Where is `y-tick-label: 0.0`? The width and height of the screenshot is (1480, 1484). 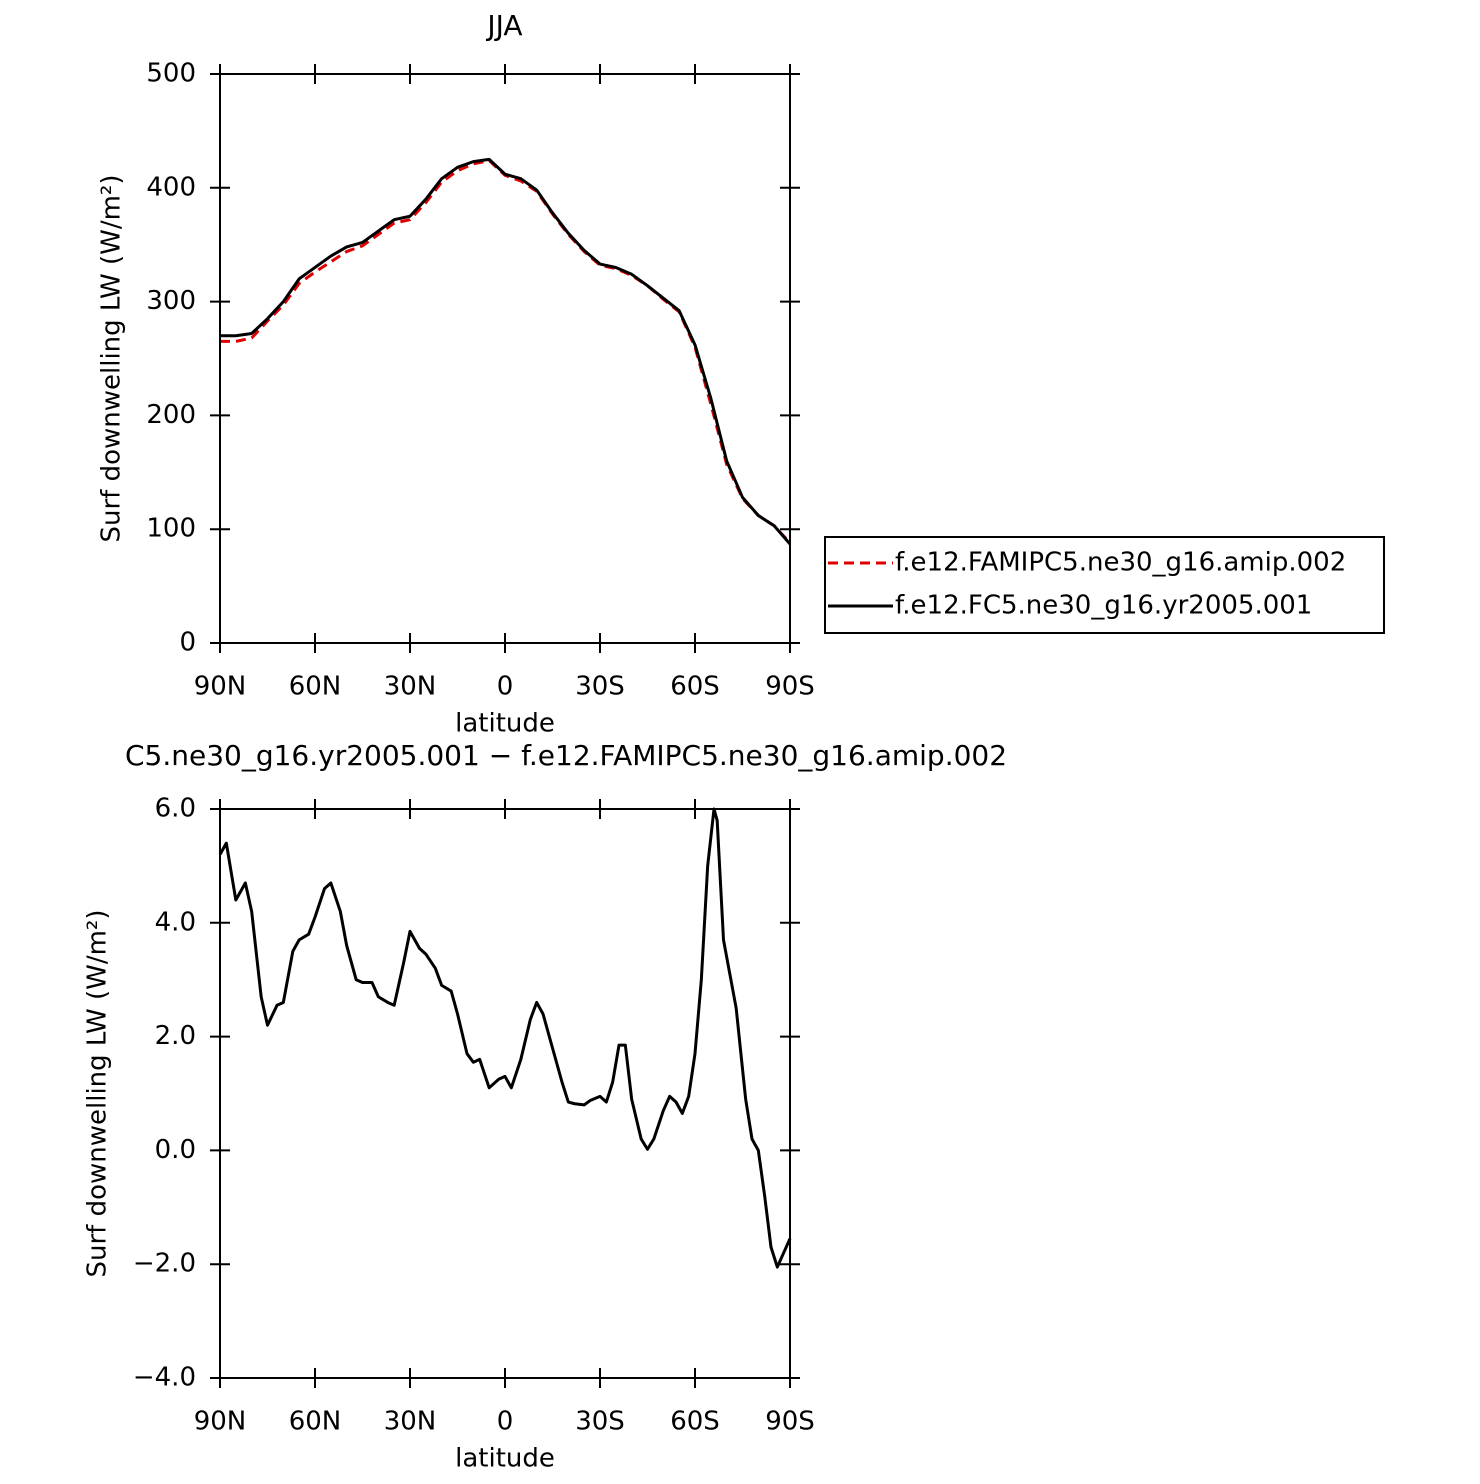 y-tick-label: 0.0 is located at coordinates (175, 1150).